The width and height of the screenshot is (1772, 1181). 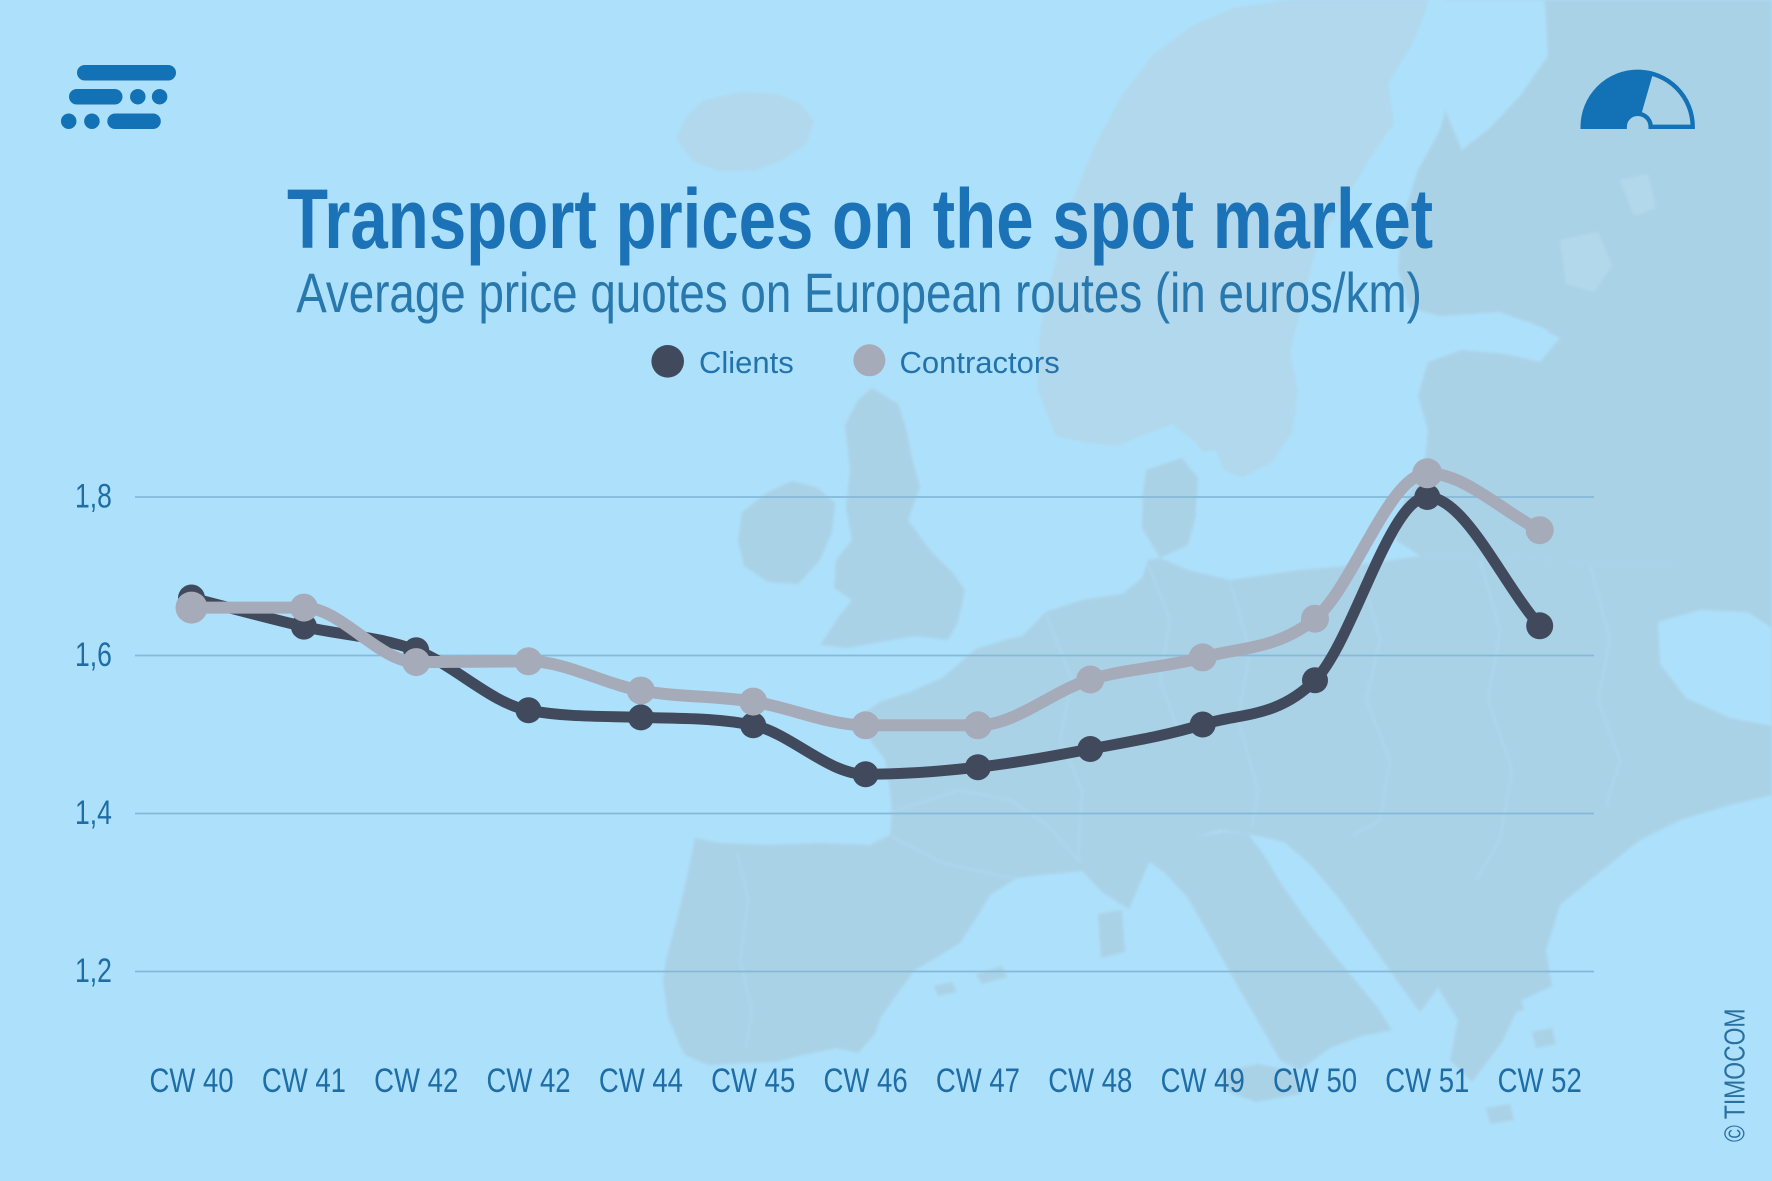 I want to click on svg-text: Clients, so click(x=746, y=362).